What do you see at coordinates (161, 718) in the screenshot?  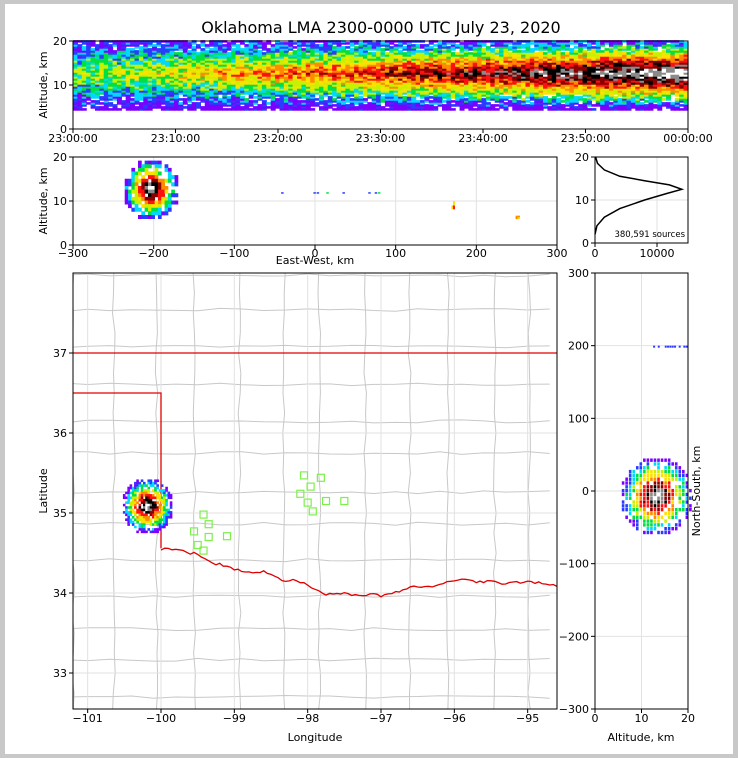 I see `longitude-tick: −100` at bounding box center [161, 718].